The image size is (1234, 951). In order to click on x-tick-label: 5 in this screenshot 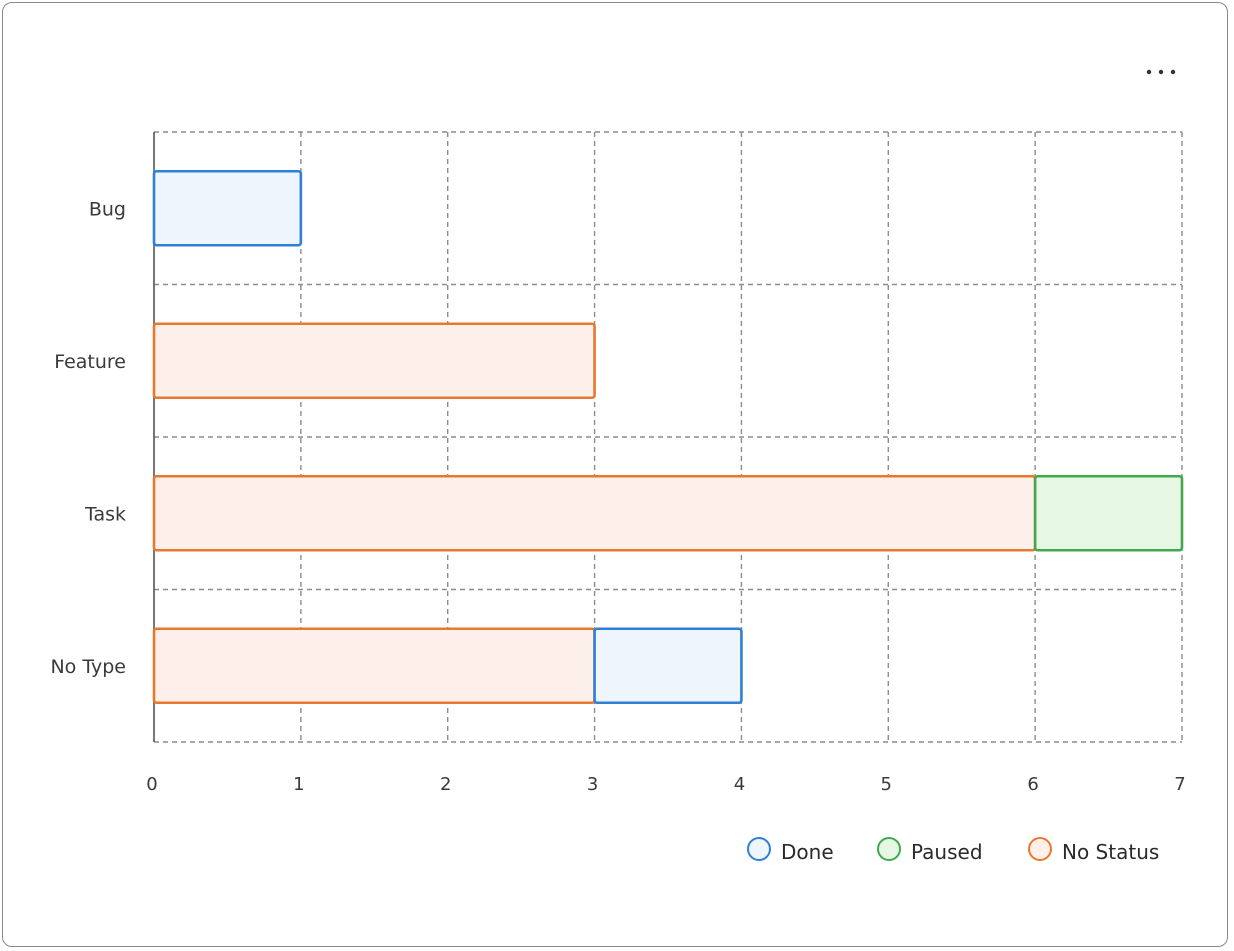, I will do `click(886, 784)`.